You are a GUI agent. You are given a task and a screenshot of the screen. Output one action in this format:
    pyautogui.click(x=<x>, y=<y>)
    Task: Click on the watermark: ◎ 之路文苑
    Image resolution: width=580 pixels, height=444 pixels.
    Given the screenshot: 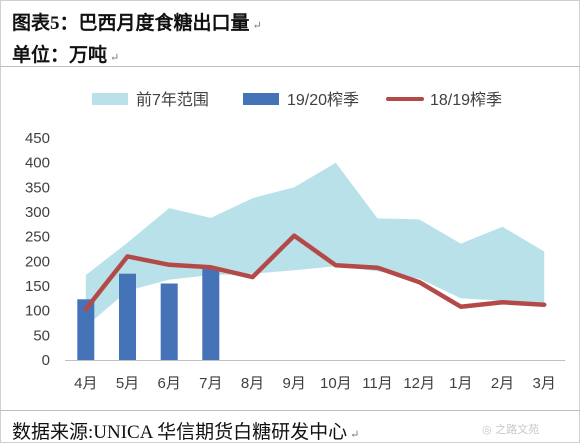 What is the action you would take?
    pyautogui.click(x=511, y=429)
    